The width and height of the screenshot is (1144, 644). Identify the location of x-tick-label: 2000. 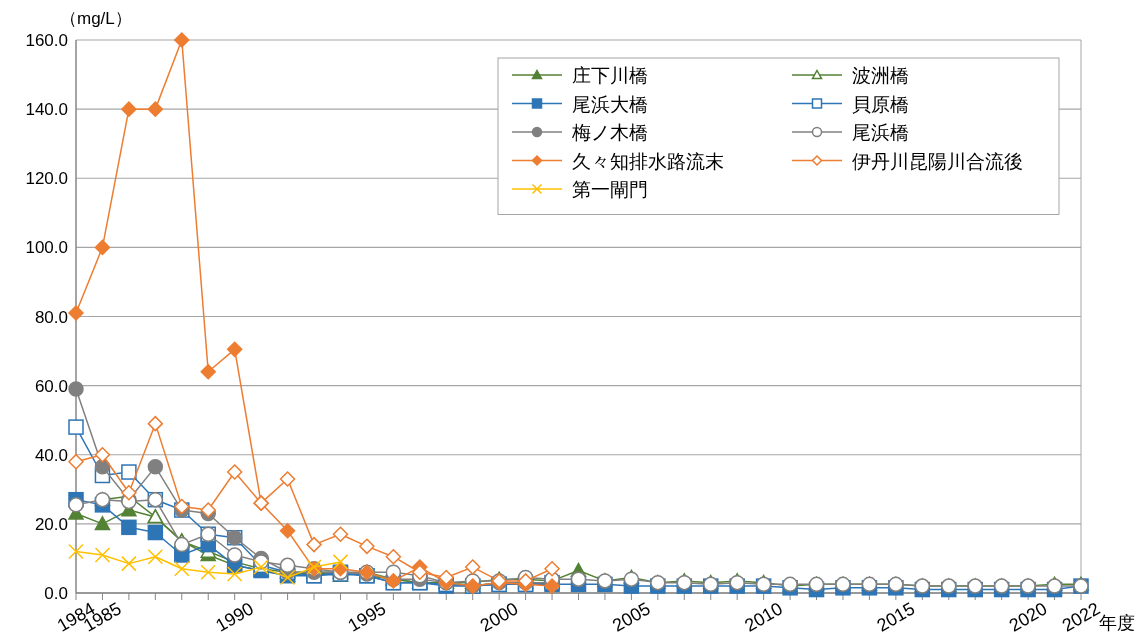
(499, 617).